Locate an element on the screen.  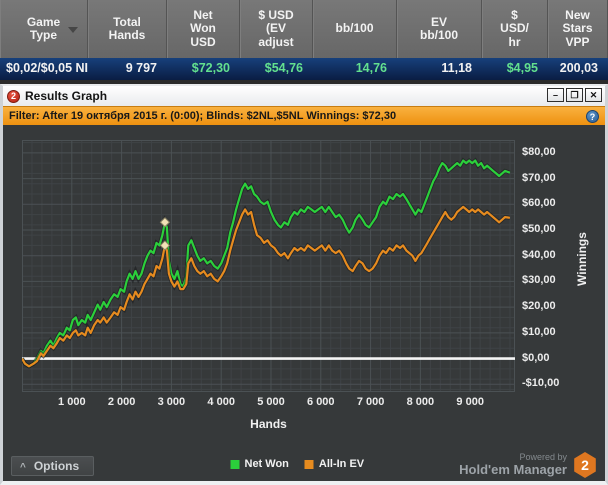
x-axis-tick: 1 000 is located at coordinates (72, 402).